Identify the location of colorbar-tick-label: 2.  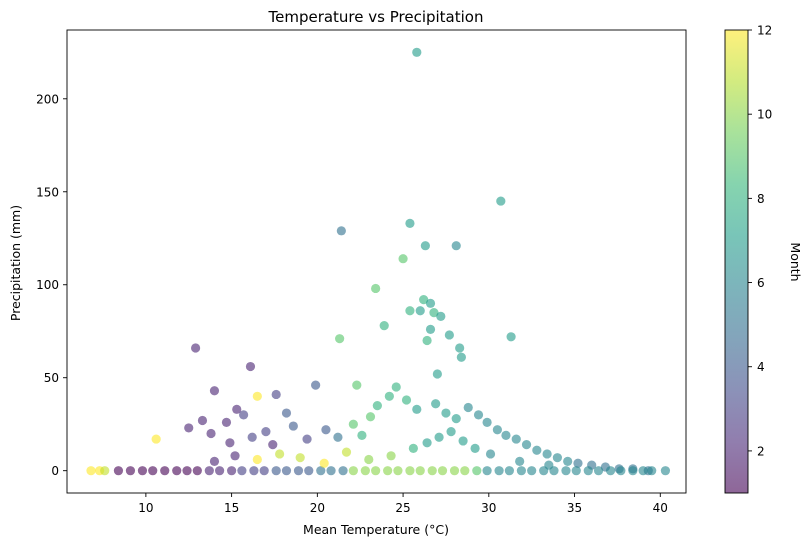
(761, 451).